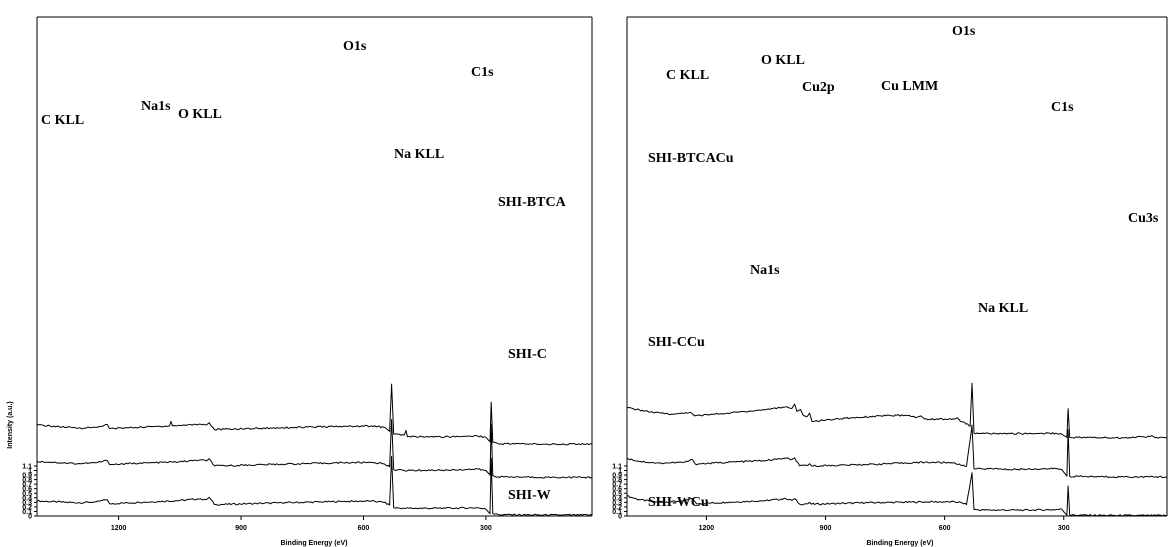  Describe the element at coordinates (617, 476) in the screenshot. I see `right-y-tick-label: 0.9` at that location.